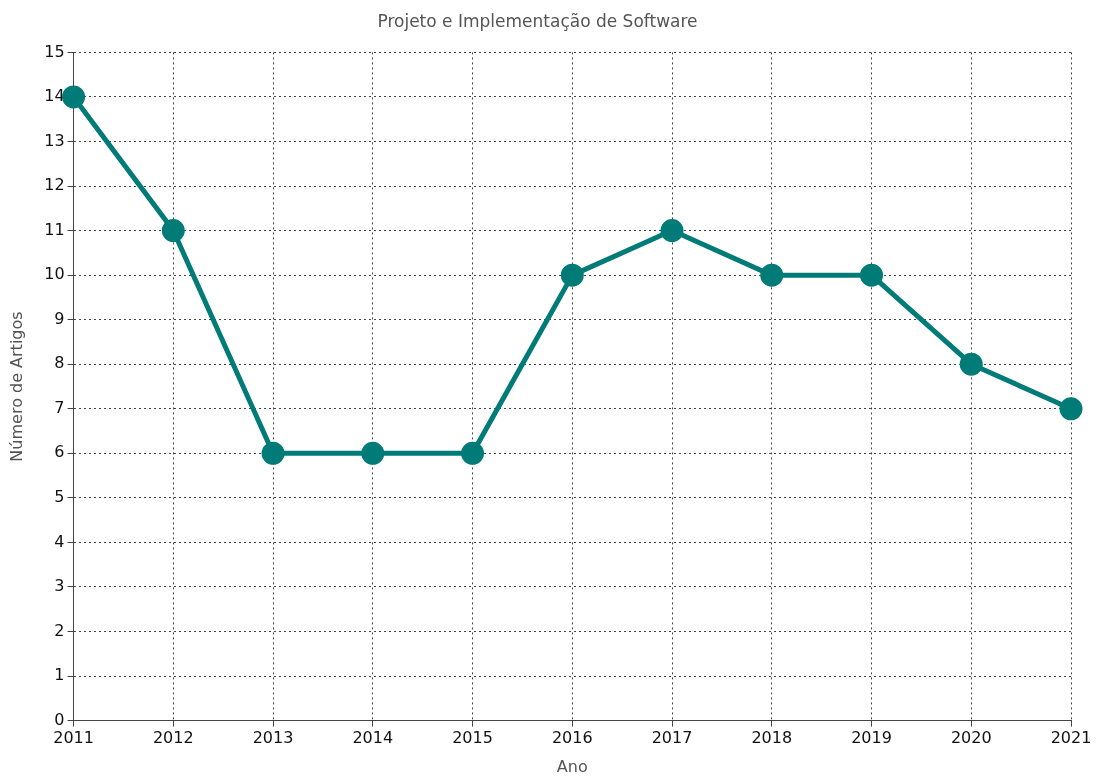 Image resolution: width=1099 pixels, height=783 pixels. What do you see at coordinates (54, 51) in the screenshot?
I see `y-tick-label: 15` at bounding box center [54, 51].